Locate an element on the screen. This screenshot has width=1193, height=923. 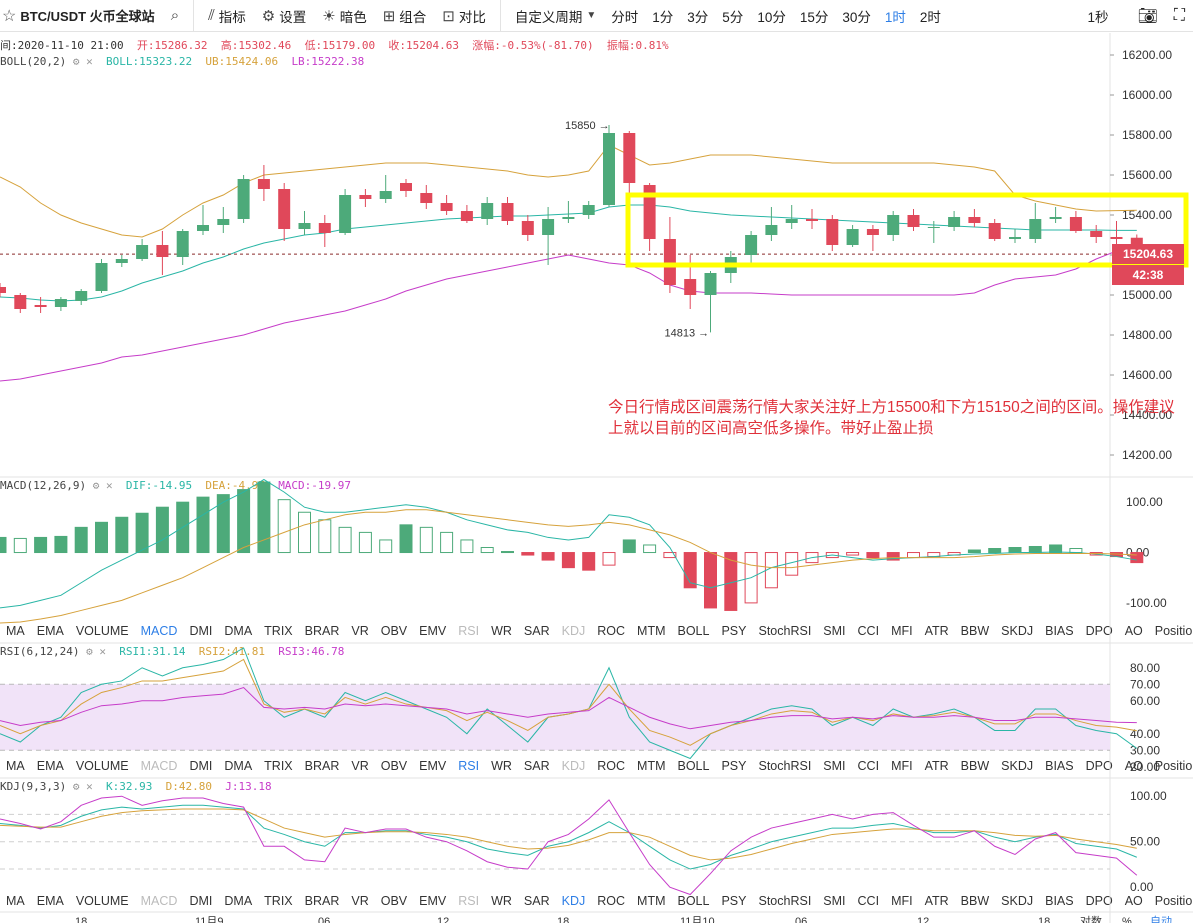
combine-button: ⊞ 组合 is located at coordinates (405, 15).